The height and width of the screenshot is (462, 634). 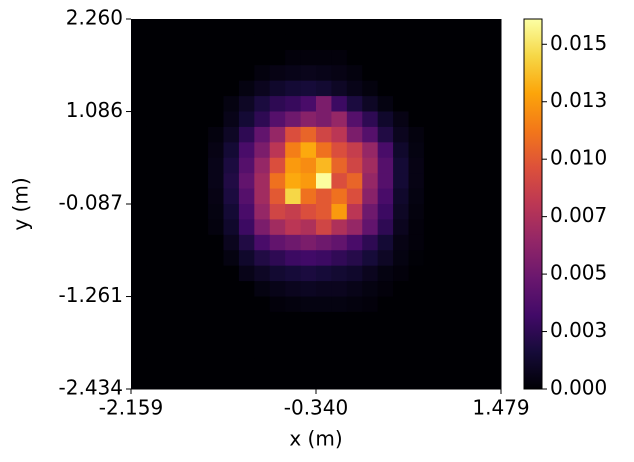 I want to click on x-axis-label: x (m), so click(x=315, y=439).